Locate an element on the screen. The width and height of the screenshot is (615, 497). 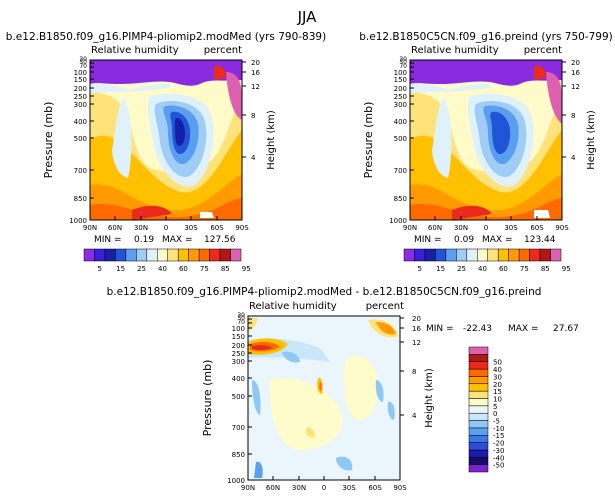
panel-c-y2tick: 4 is located at coordinates (414, 416).